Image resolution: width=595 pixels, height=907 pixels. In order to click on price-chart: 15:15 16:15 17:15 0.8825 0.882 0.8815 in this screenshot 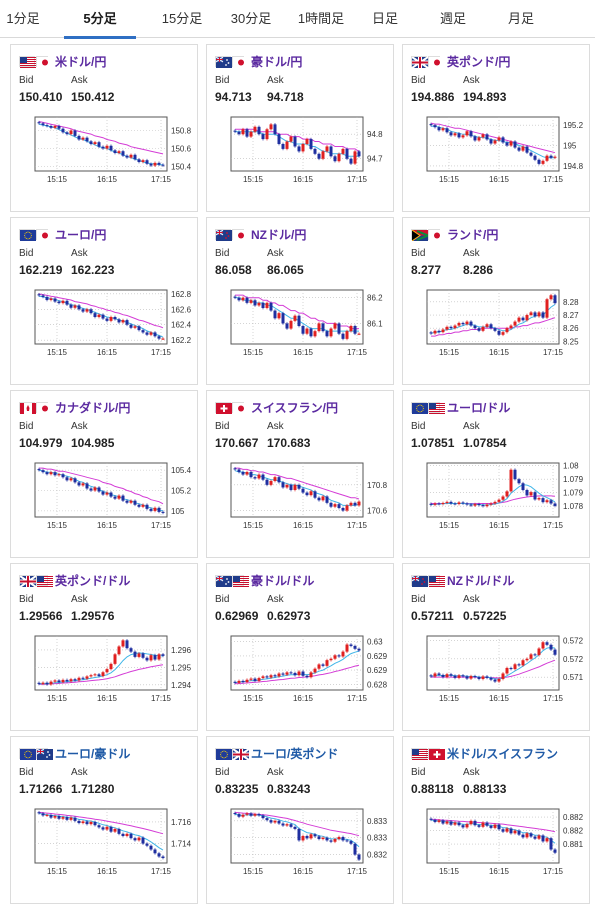, I will do `click(497, 843)`.